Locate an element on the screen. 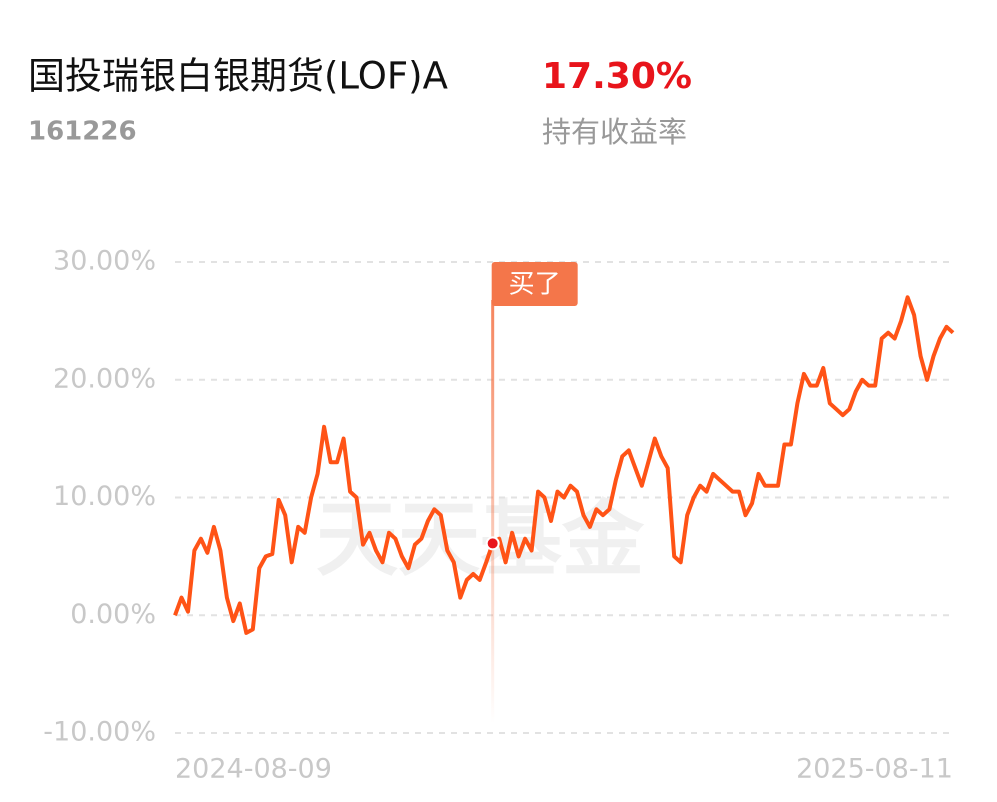 The height and width of the screenshot is (802, 997). return-label: 持有收益率 is located at coordinates (614, 132).